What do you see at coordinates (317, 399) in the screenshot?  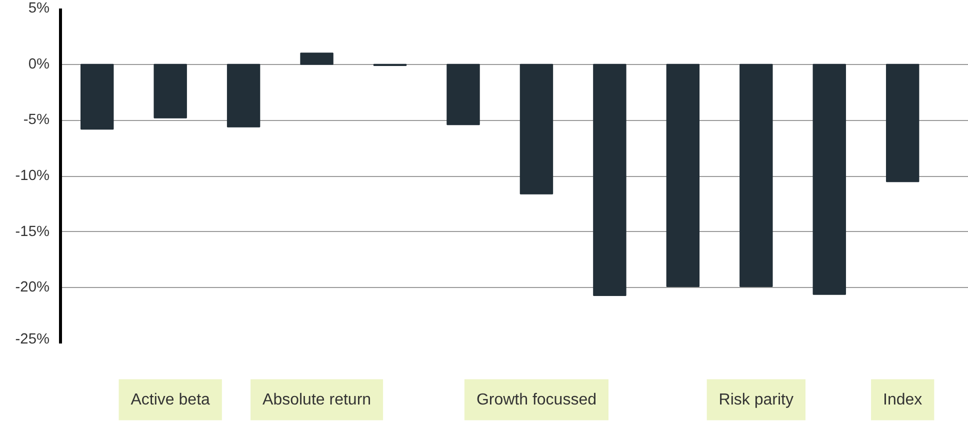 I see `x-tick-label: Absolute return` at bounding box center [317, 399].